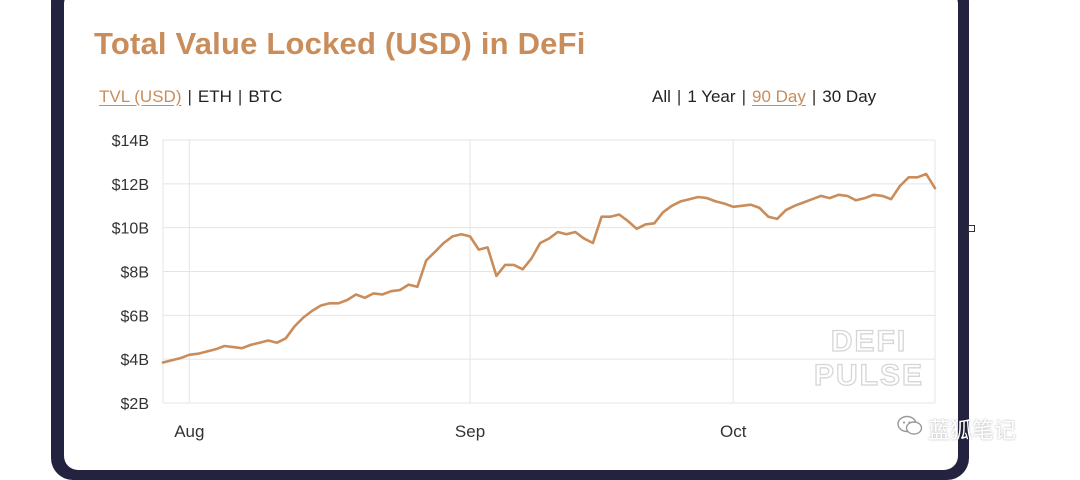  Describe the element at coordinates (189, 431) in the screenshot. I see `x-tick-label: Aug` at that location.